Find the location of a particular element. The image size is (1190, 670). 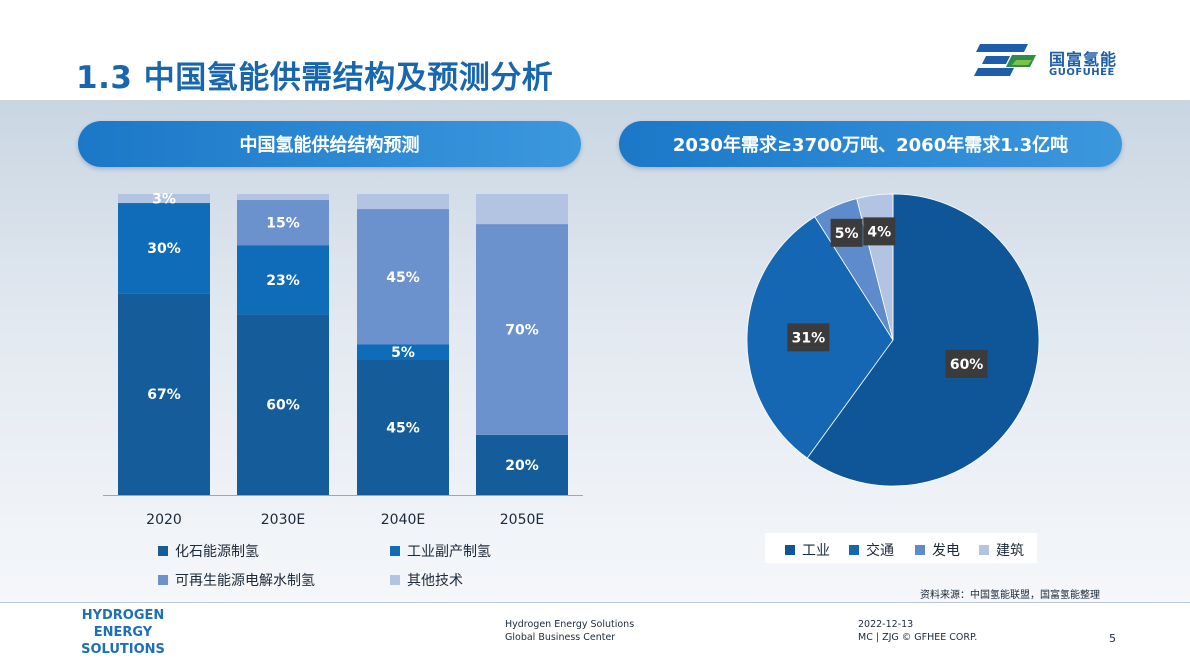

legend-item-fossil: 化石能源制氢 is located at coordinates (208, 551).